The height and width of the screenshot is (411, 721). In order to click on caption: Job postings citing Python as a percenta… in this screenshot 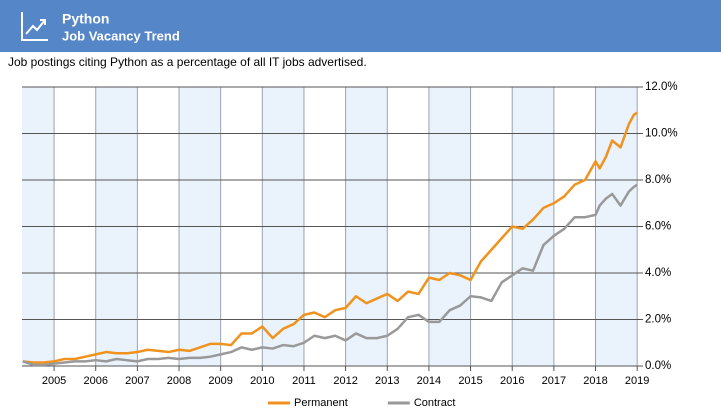, I will do `click(187, 62)`.